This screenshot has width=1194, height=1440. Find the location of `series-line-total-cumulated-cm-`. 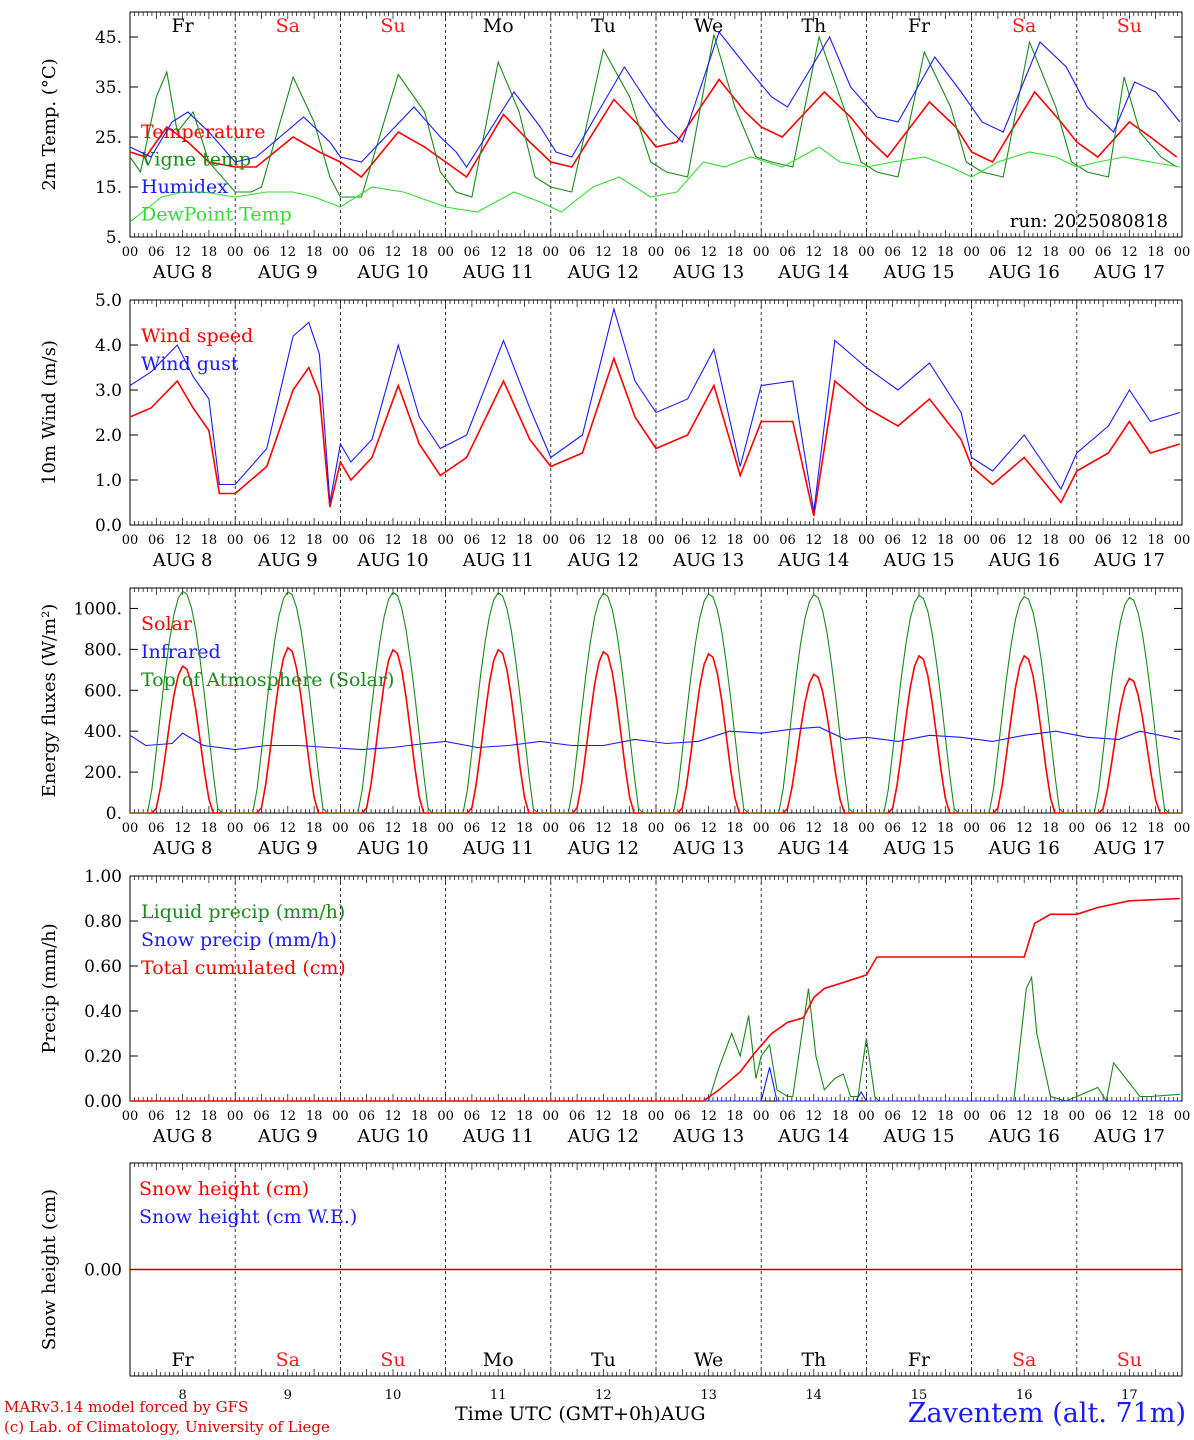

series-line-total-cumulated-cm- is located at coordinates (655, 999).